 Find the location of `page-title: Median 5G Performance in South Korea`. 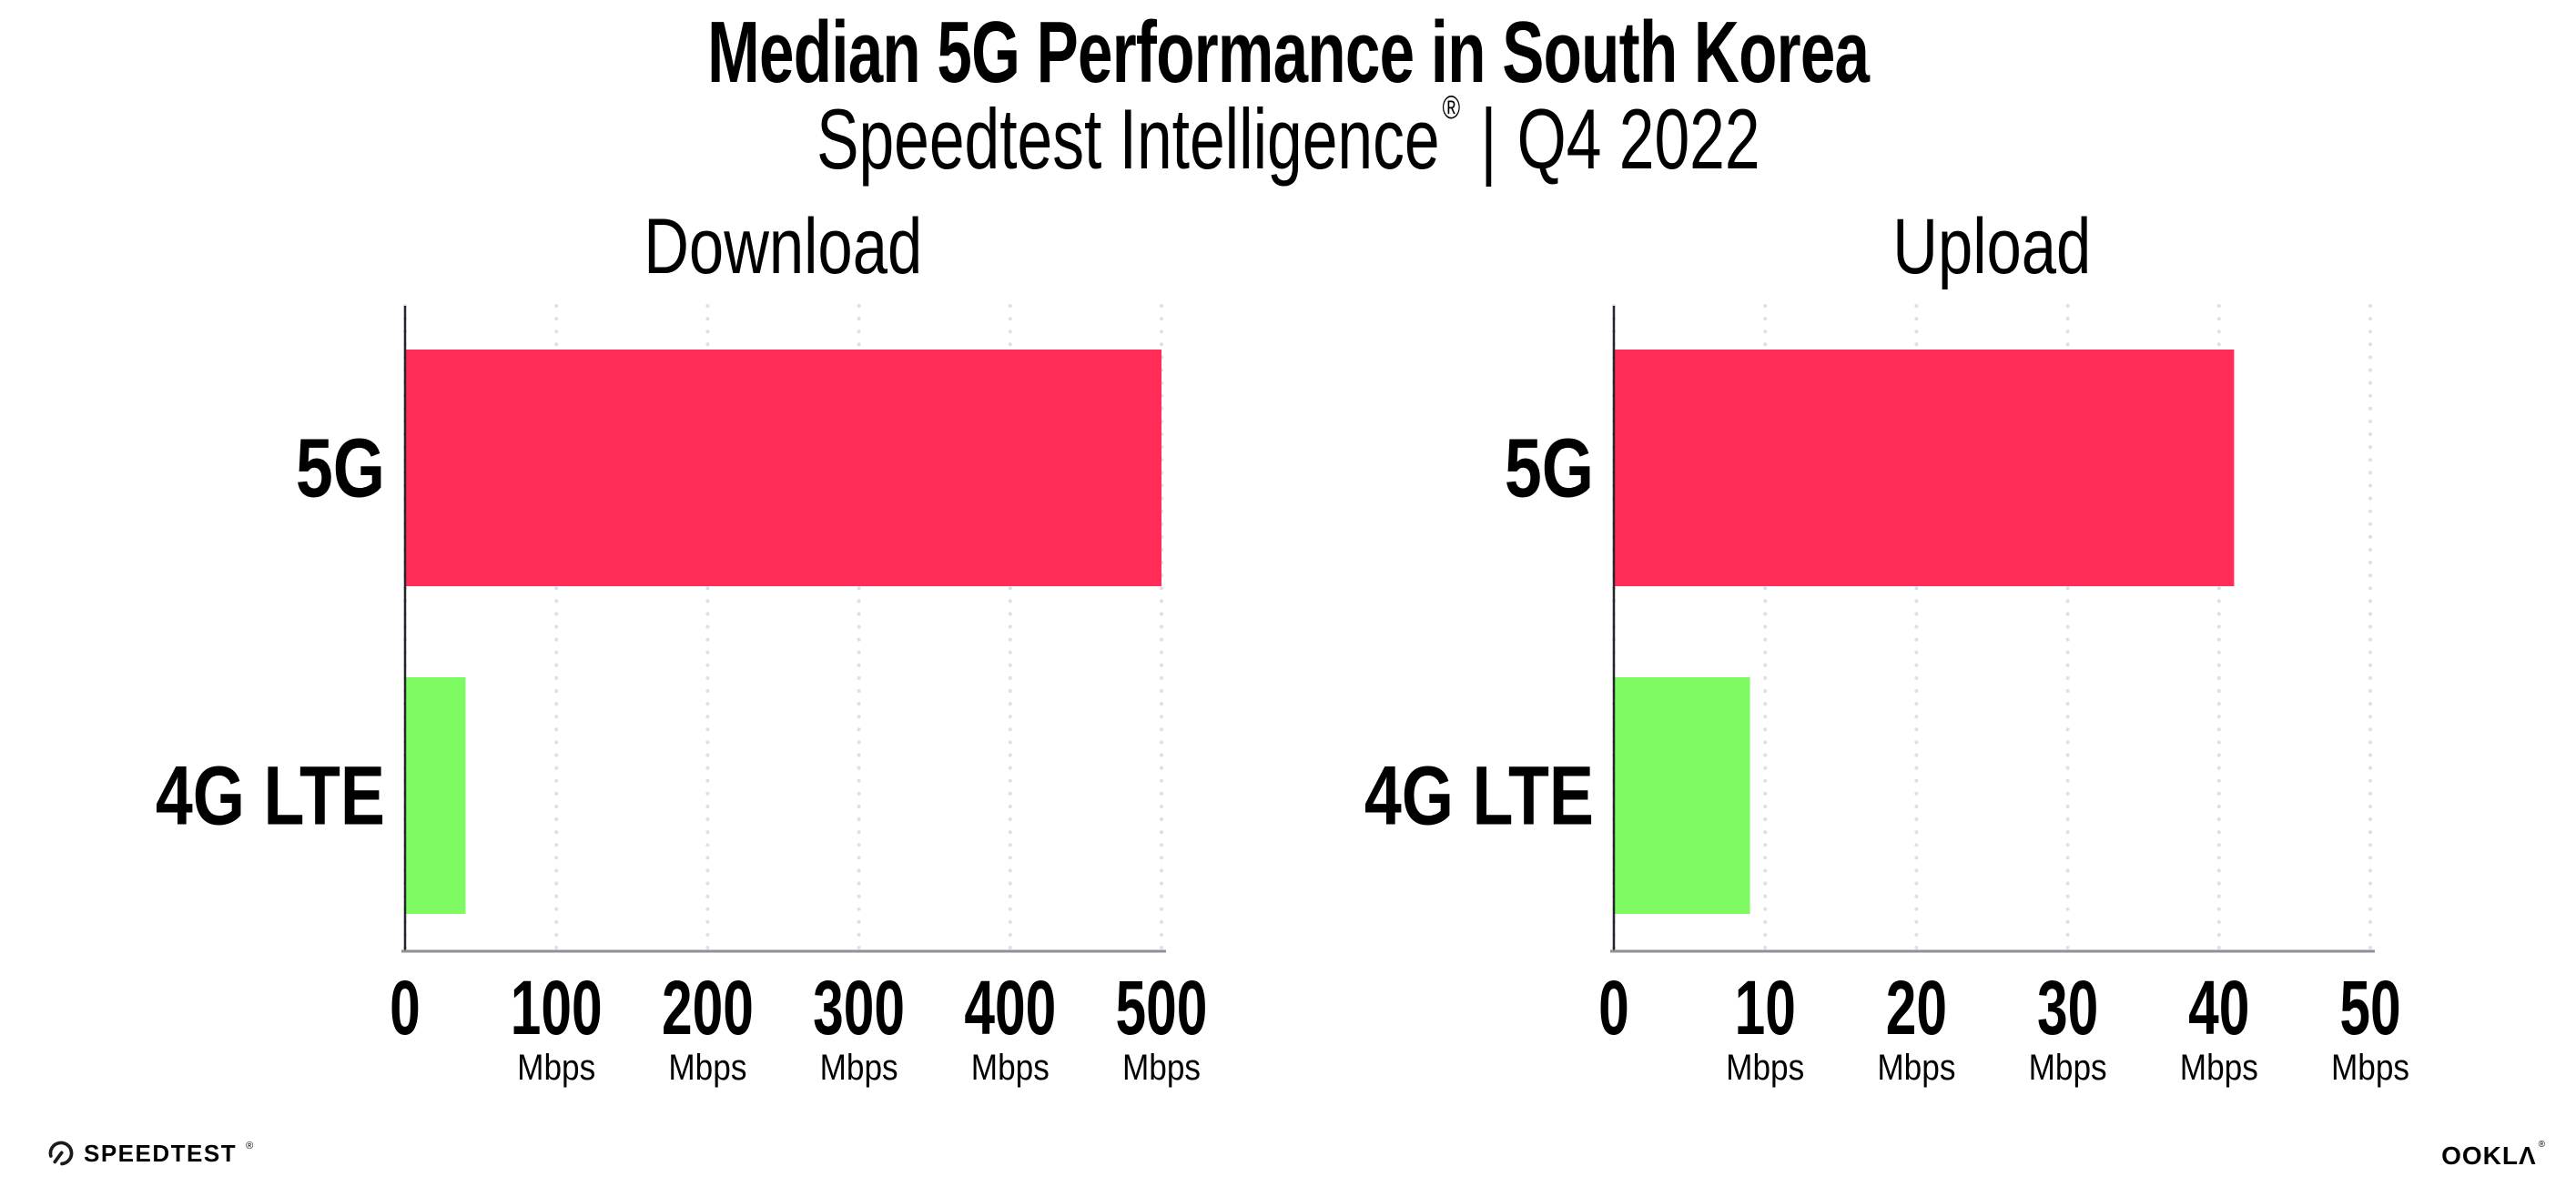

page-title: Median 5G Performance in South Korea is located at coordinates (1288, 53).